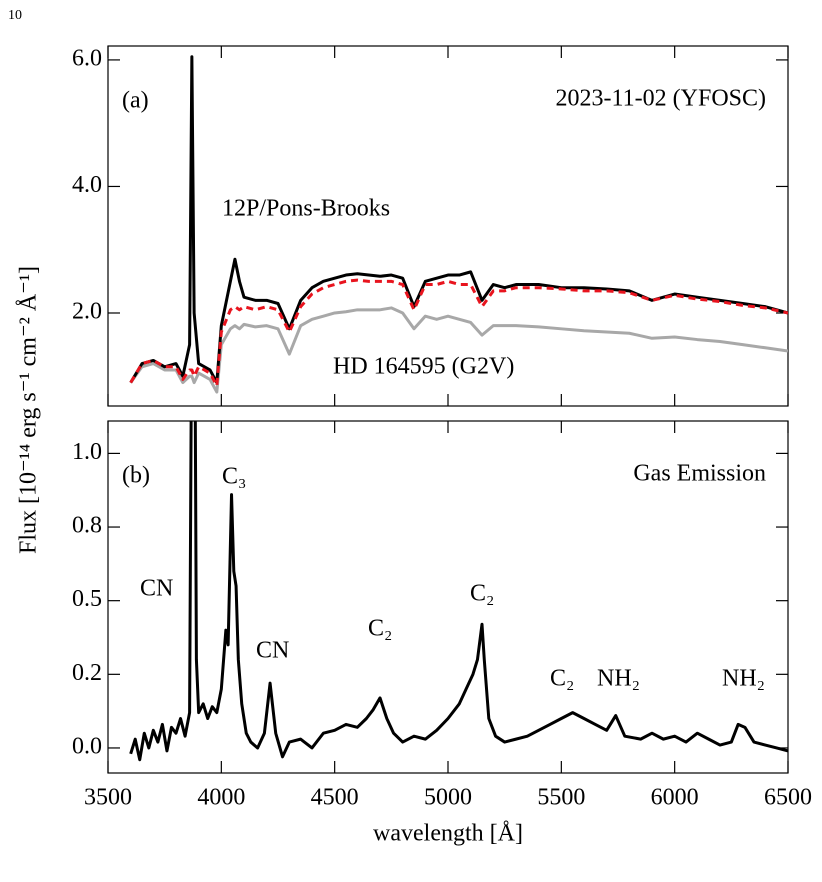 This screenshot has width=822, height=882. Describe the element at coordinates (423, 367) in the screenshot. I see `series-label: HD 164595 (G2V)` at that location.